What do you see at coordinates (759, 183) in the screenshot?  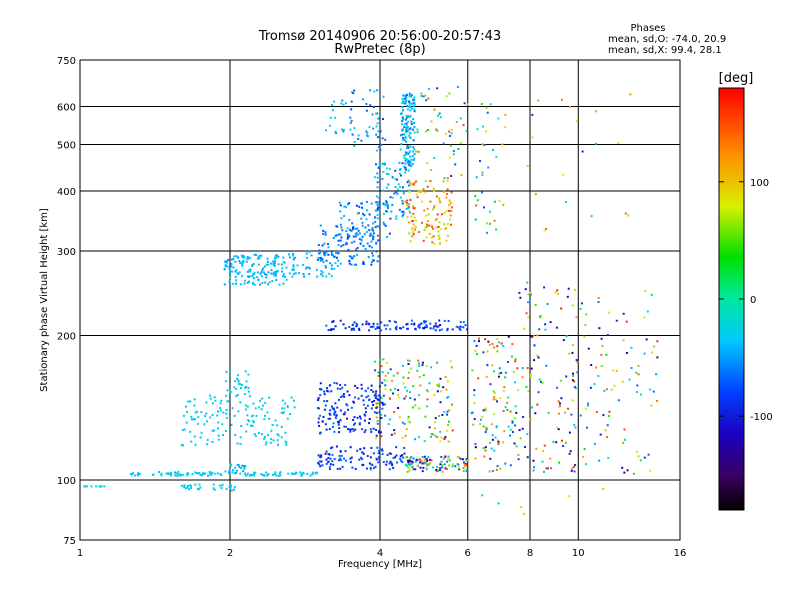 I see `colorbar-tick-label: 100` at bounding box center [759, 183].